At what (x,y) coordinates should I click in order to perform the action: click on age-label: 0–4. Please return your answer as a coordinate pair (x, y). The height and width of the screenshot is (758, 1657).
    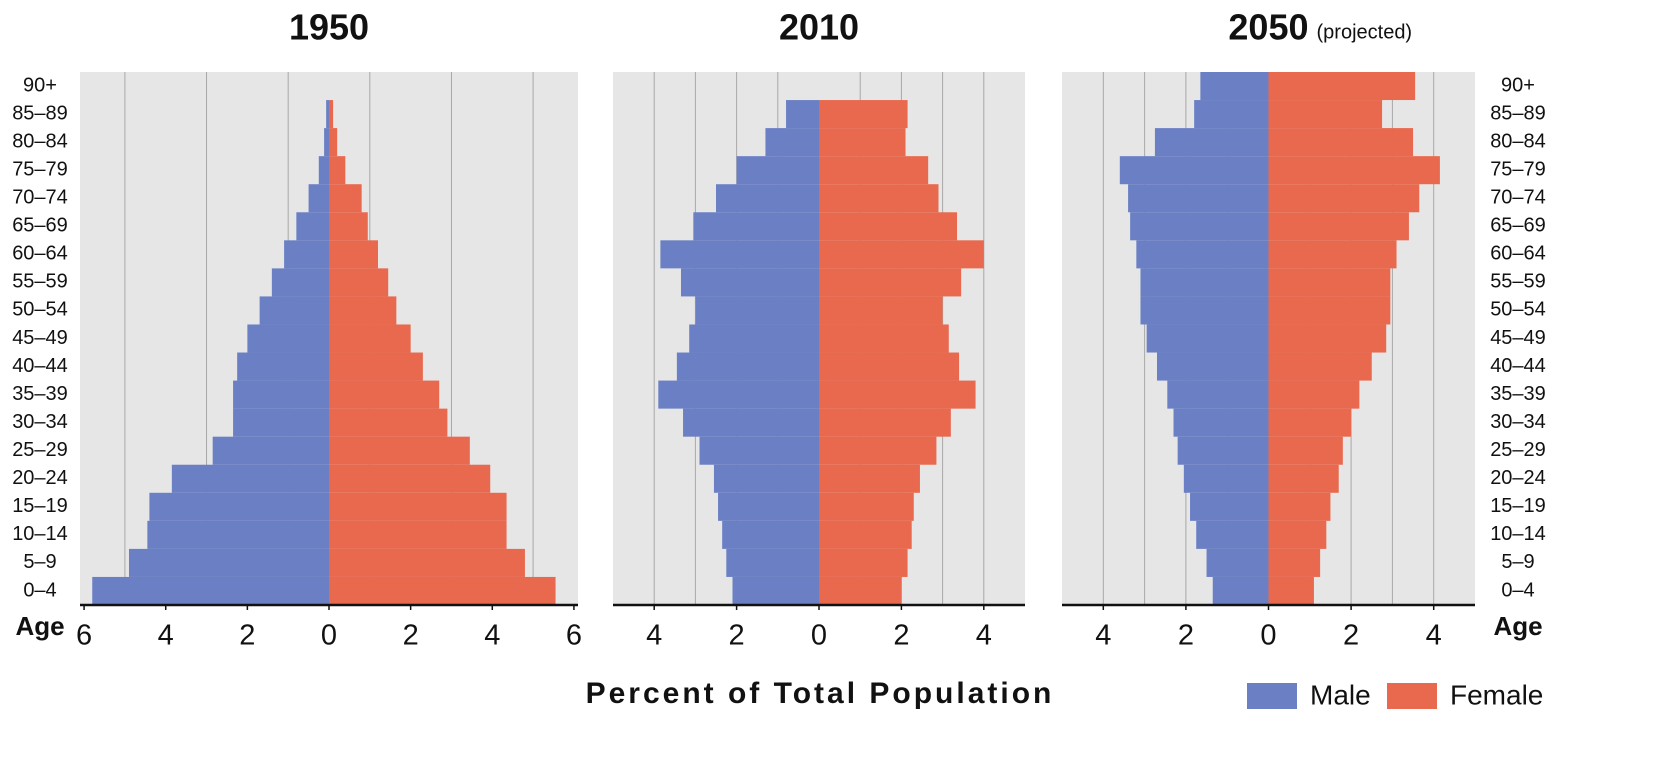
    Looking at the image, I should click on (1517, 590).